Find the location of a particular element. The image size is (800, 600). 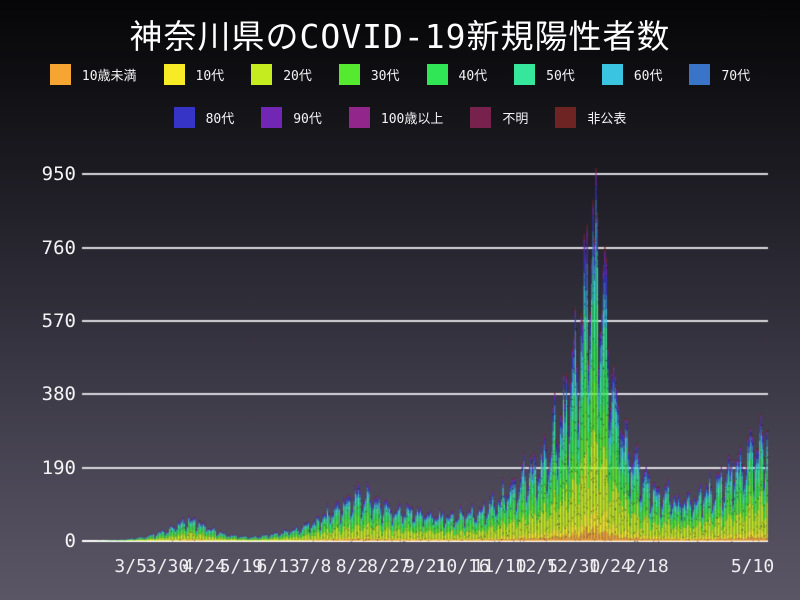

x-tick-label: 8/2 is located at coordinates (352, 566).